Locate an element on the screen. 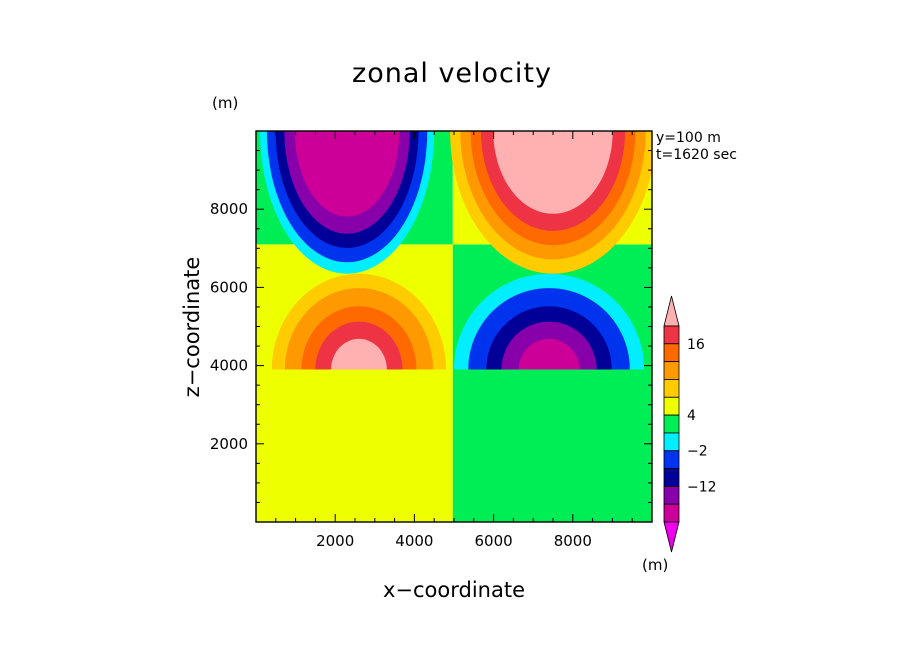  x-axis-label: x−coordinate is located at coordinates (454, 590).